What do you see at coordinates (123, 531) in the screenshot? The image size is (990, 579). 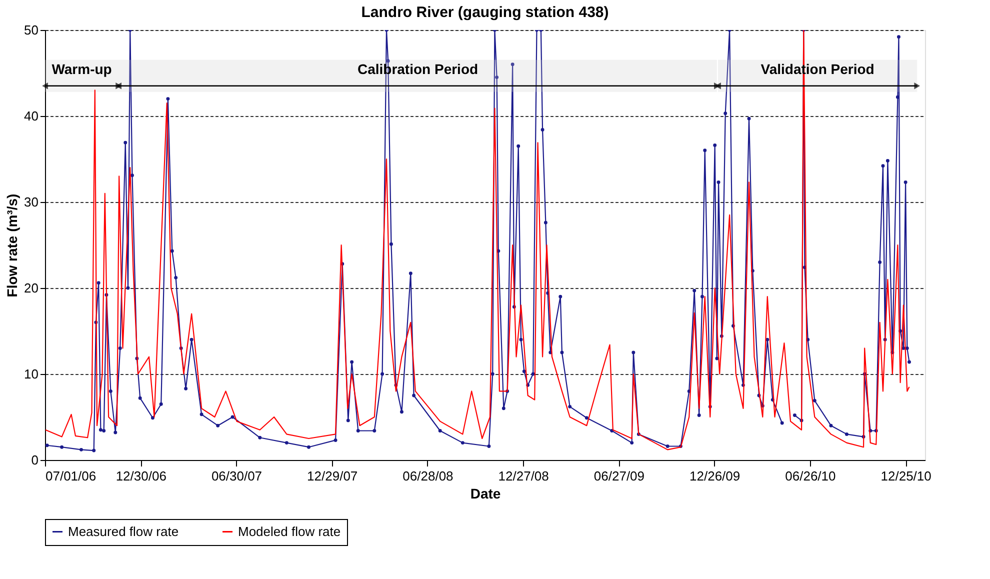 I see `legend-label: Measured flow rate` at bounding box center [123, 531].